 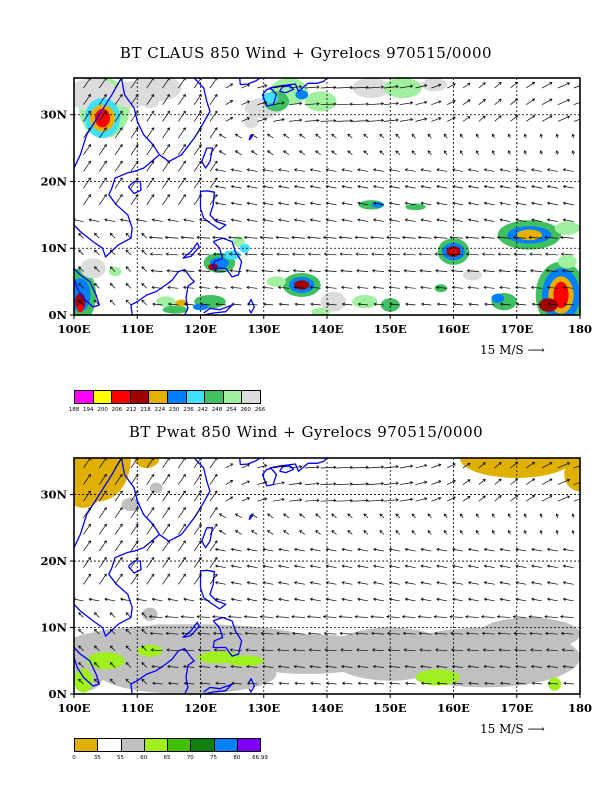 I want to click on panel2-y-tick-label: 30N, so click(x=53, y=495).